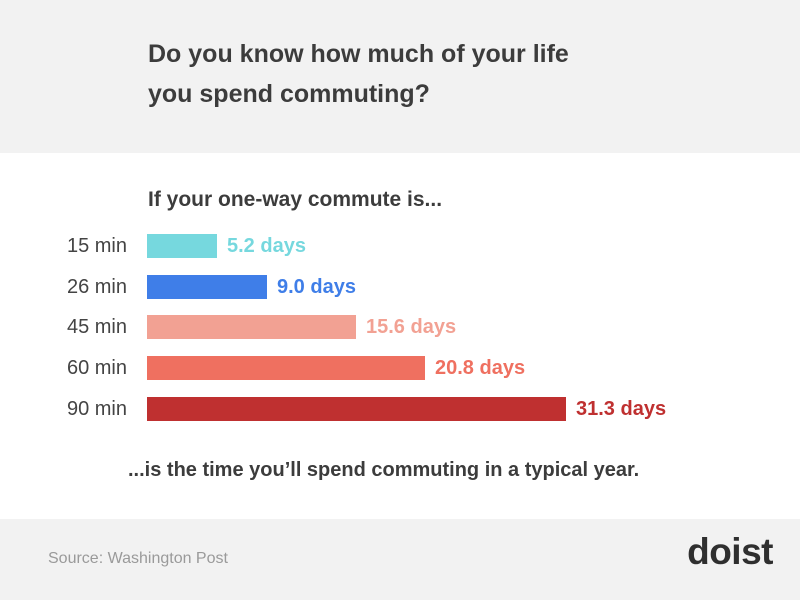 This screenshot has width=800, height=600. I want to click on value-label: 15.6 days, so click(411, 327).